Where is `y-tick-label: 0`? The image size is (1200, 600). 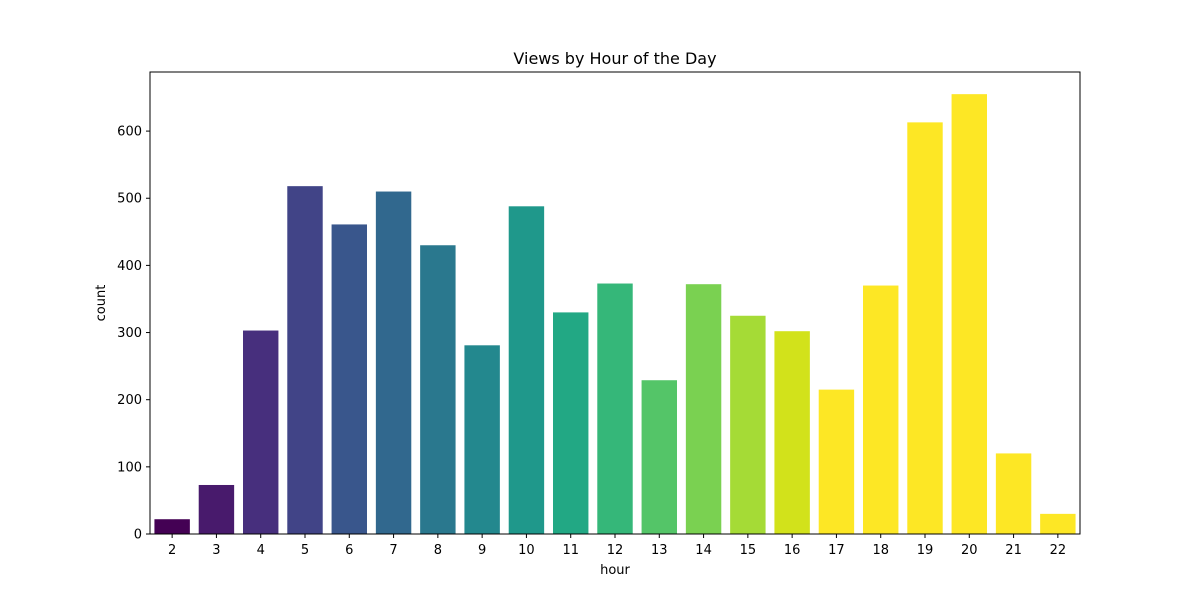
y-tick-label: 0 is located at coordinates (138, 535).